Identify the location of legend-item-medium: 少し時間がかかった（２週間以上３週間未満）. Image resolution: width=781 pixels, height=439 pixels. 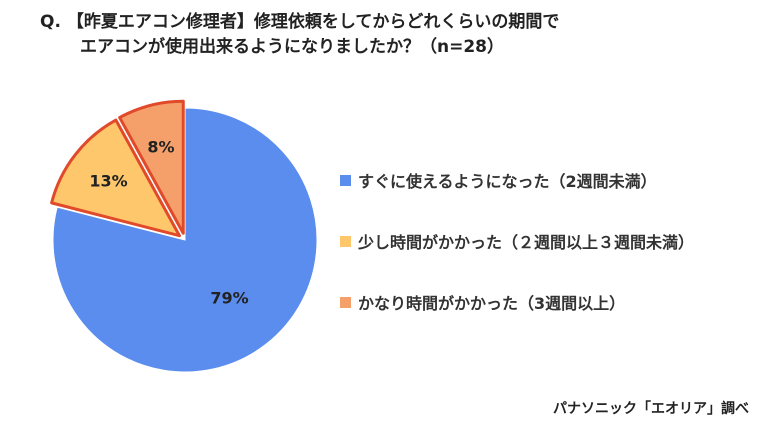
(555, 241).